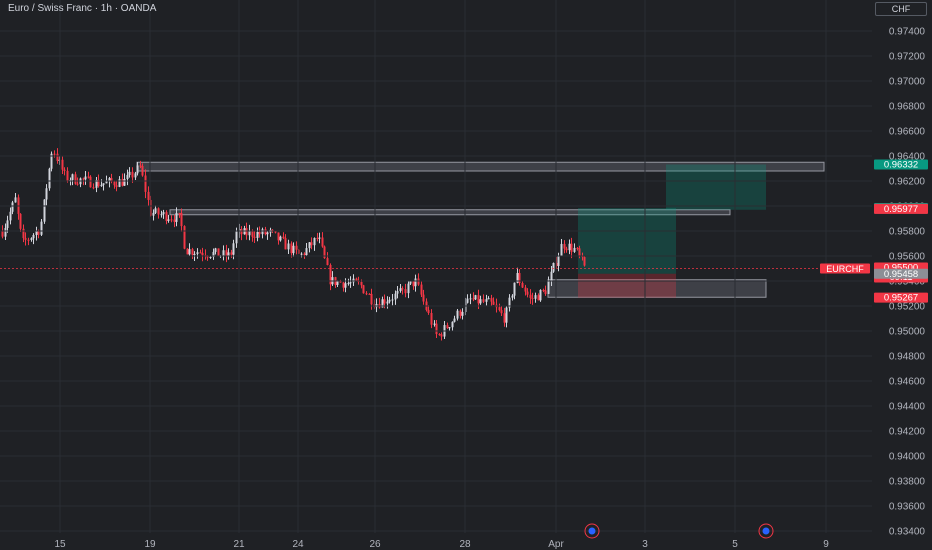 The width and height of the screenshot is (932, 550). Describe the element at coordinates (907, 82) in the screenshot. I see `y-tick-label: 0.97000` at that location.